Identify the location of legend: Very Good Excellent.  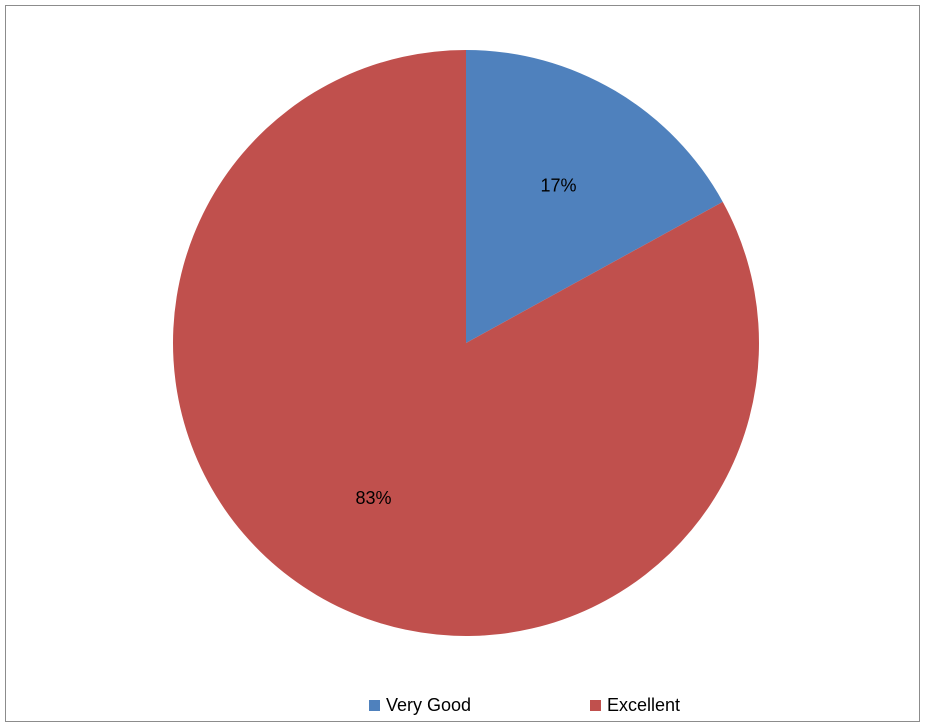
(462, 705).